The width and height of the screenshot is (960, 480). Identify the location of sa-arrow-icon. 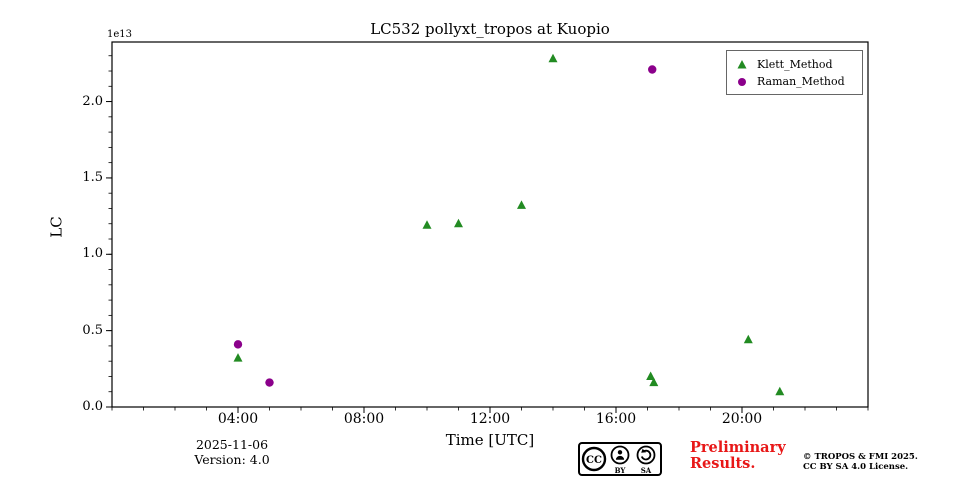
(646, 455).